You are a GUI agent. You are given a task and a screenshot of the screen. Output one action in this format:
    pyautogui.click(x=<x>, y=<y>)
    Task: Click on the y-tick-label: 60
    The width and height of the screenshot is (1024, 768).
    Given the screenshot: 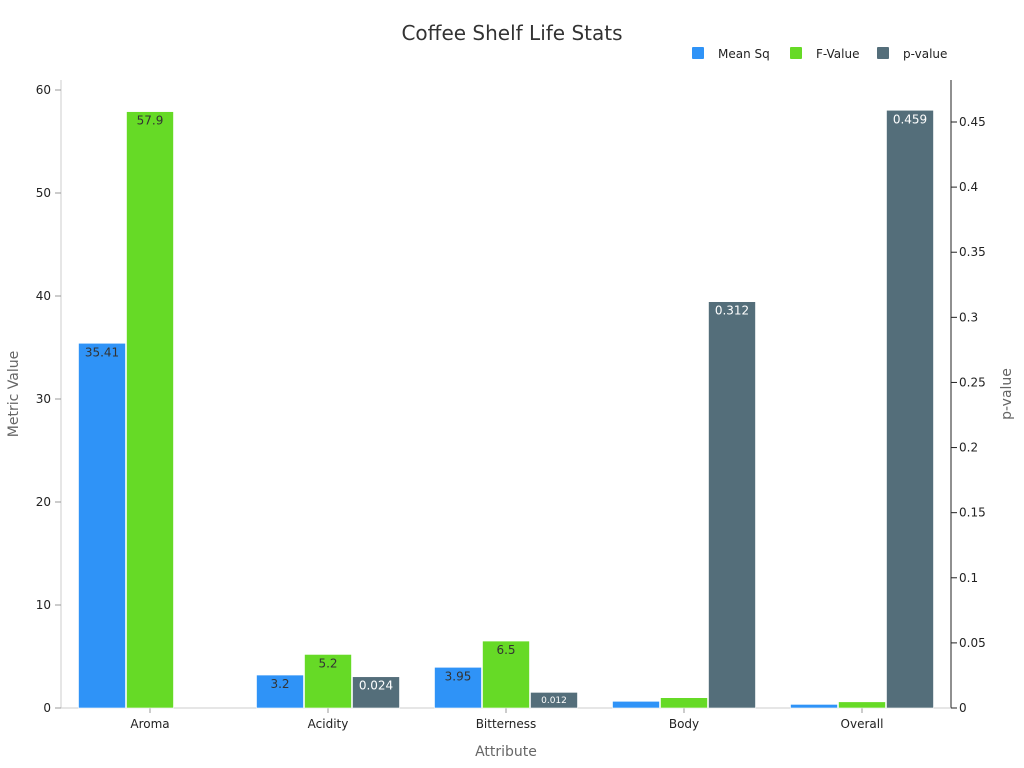 What is the action you would take?
    pyautogui.click(x=43, y=90)
    